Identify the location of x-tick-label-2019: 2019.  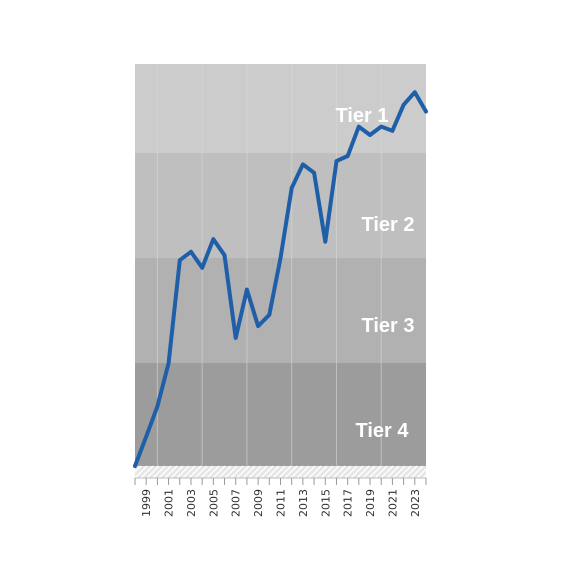
(370, 503).